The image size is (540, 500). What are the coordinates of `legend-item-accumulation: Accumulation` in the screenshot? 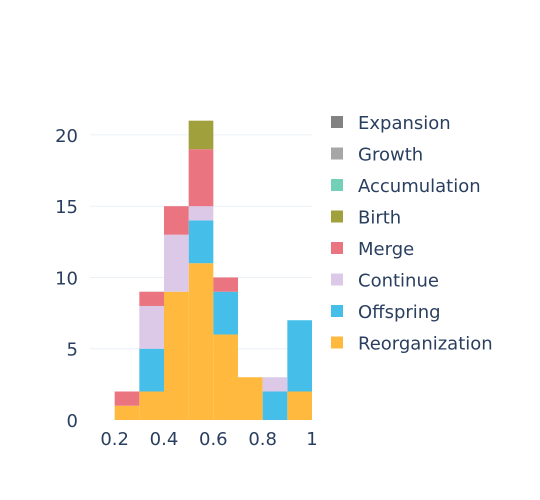 It's located at (406, 186).